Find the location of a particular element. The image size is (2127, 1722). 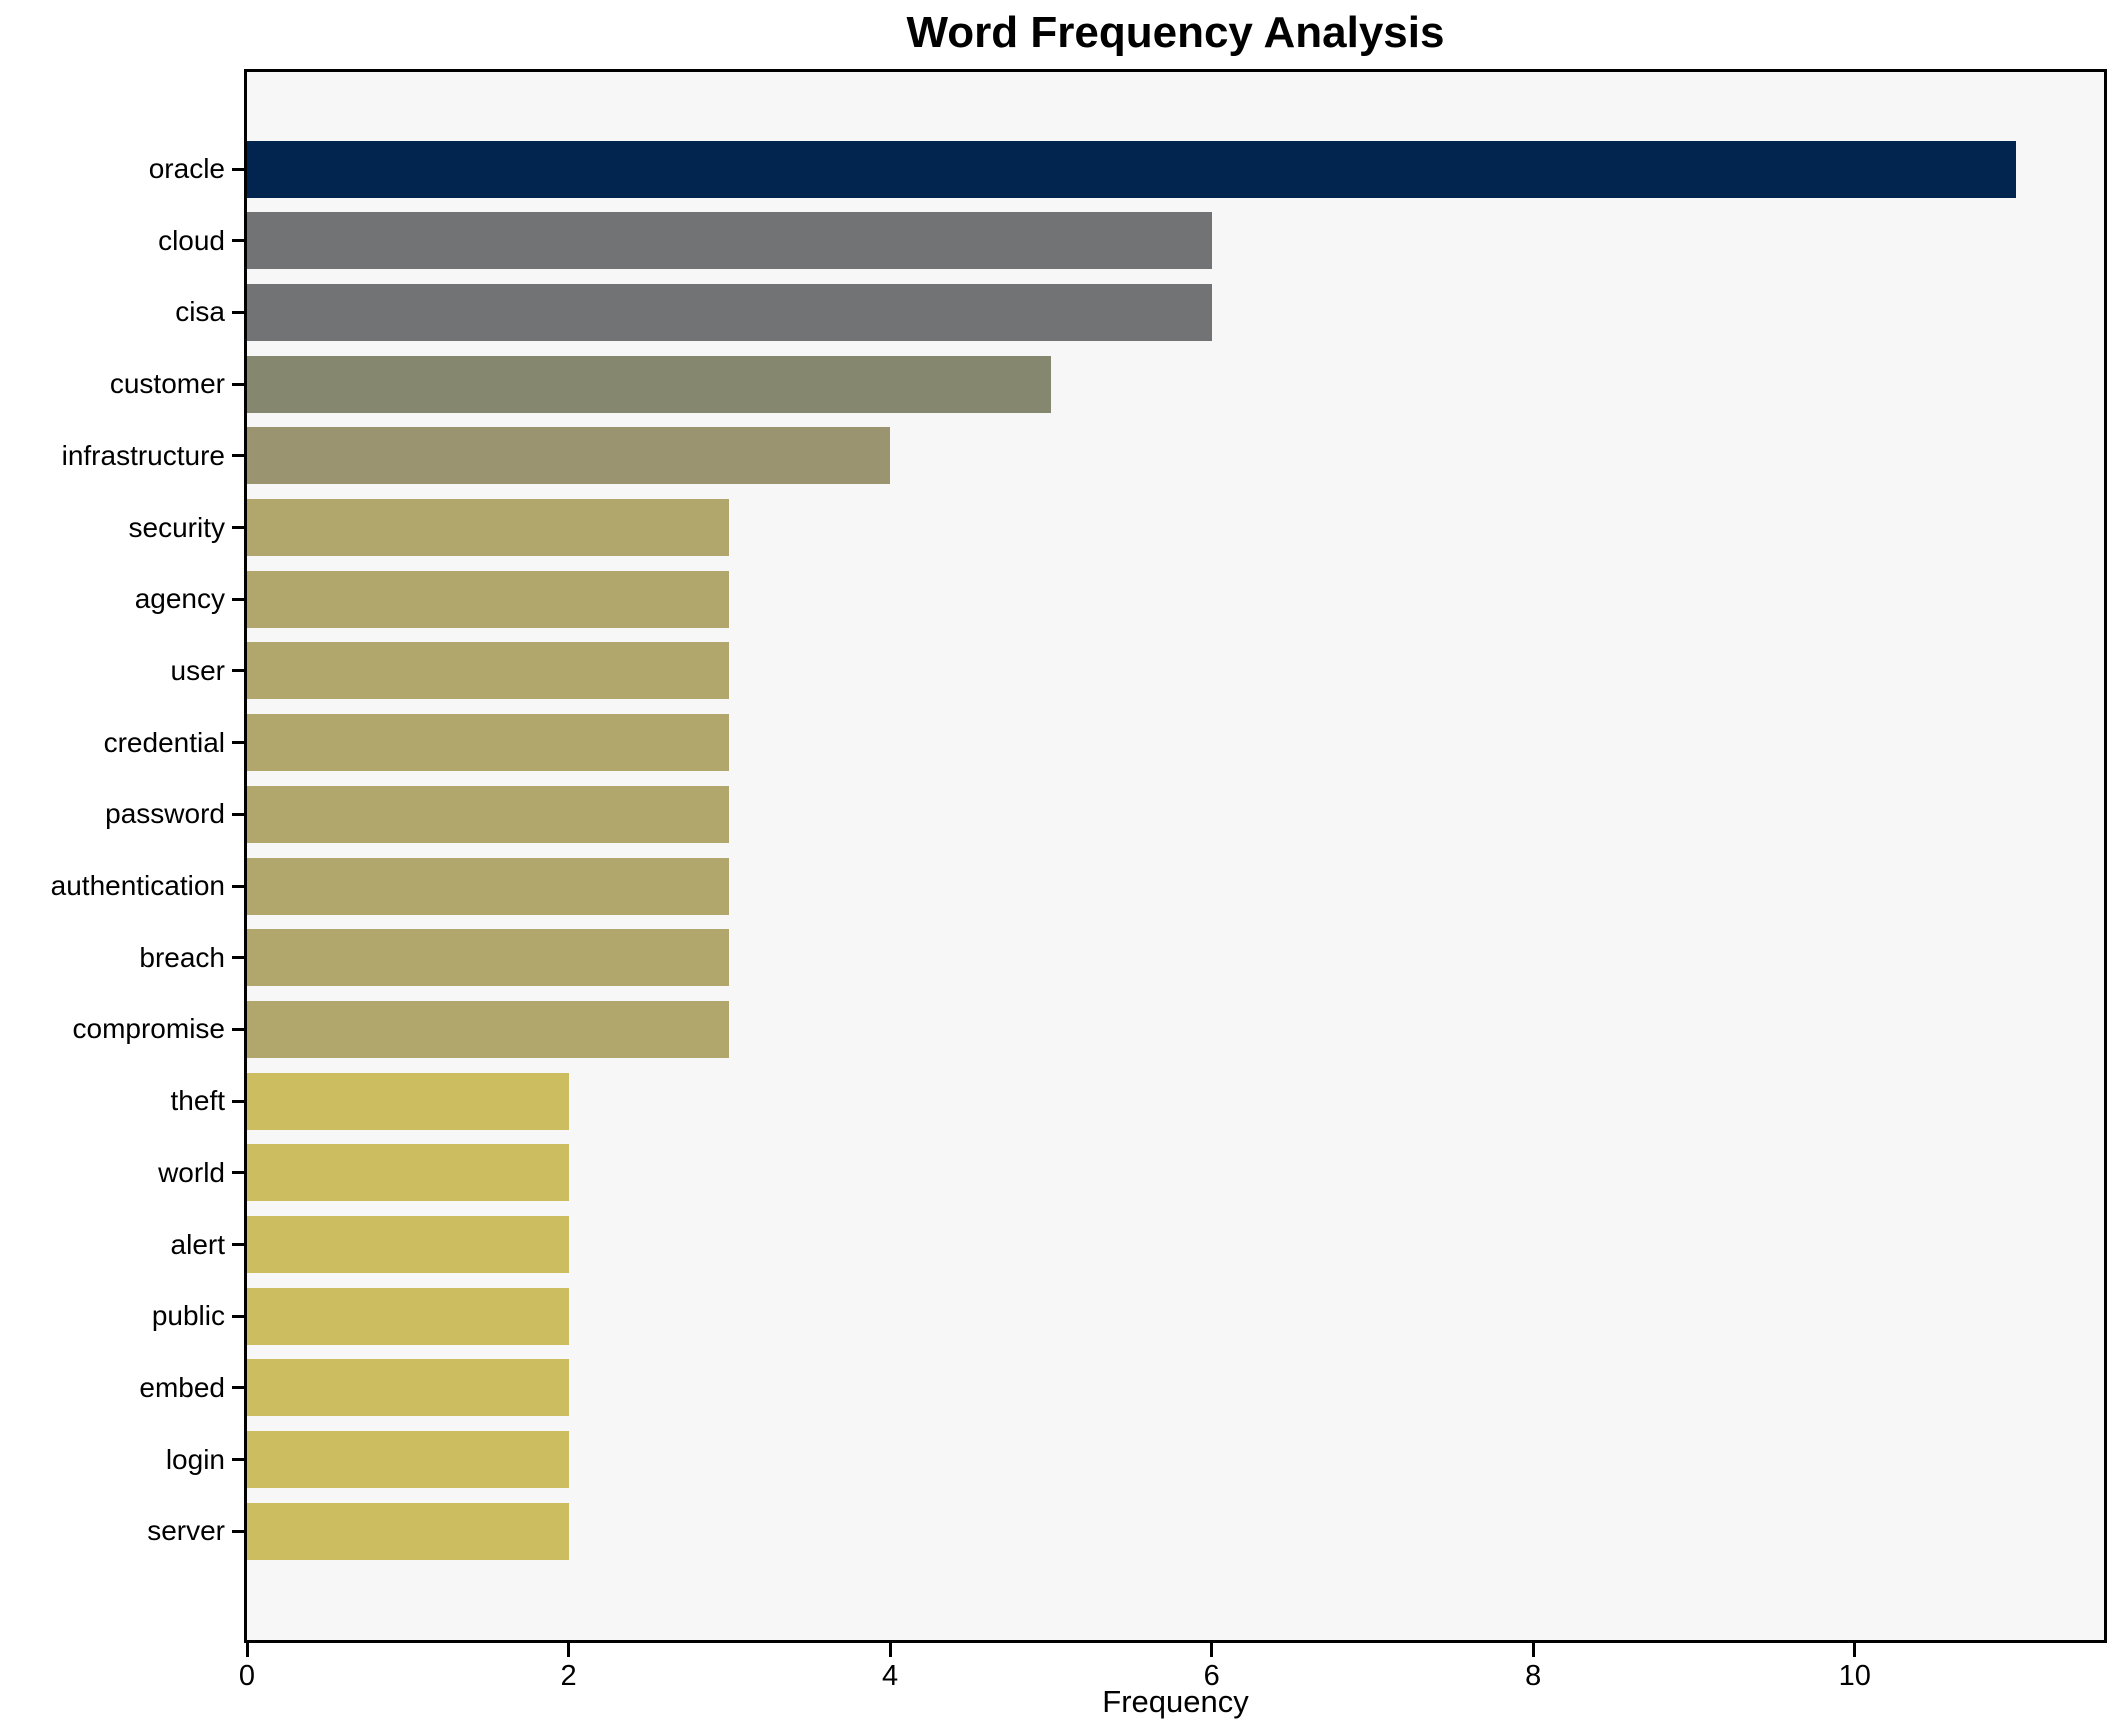

bar-security is located at coordinates (488, 527).